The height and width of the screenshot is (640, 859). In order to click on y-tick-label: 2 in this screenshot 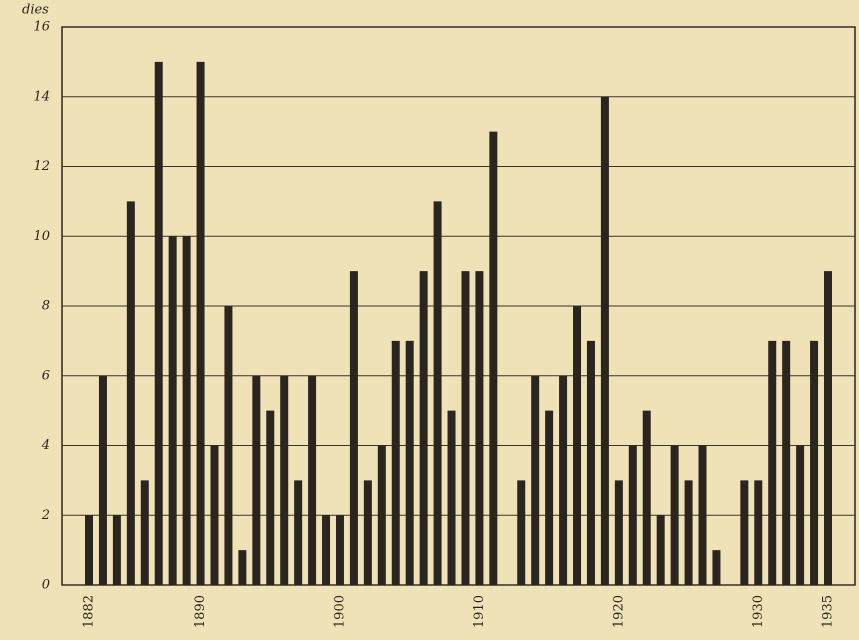, I will do `click(45, 515)`.